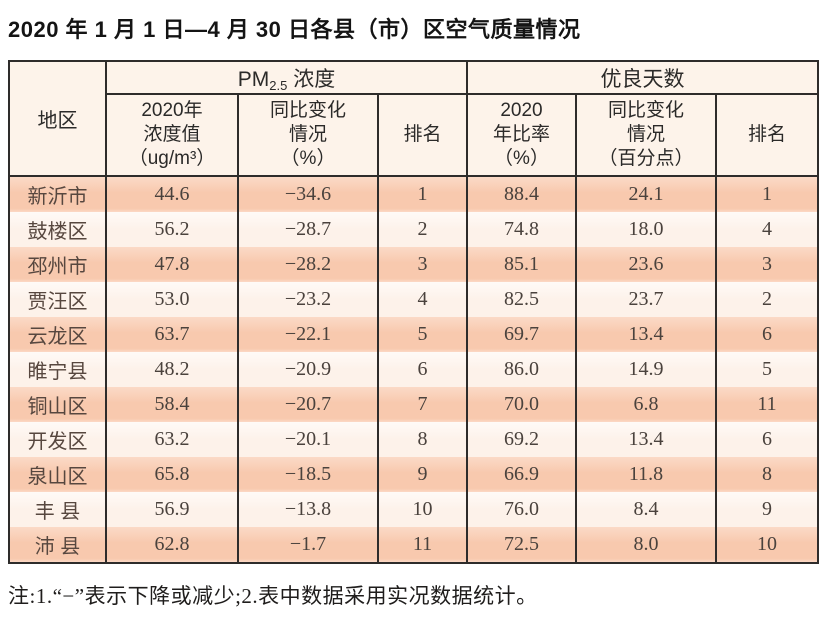  I want to click on page-title: 2020 年 1 月 1 日—4 月 30 日各县（市）区空气质量情况, so click(294, 29).